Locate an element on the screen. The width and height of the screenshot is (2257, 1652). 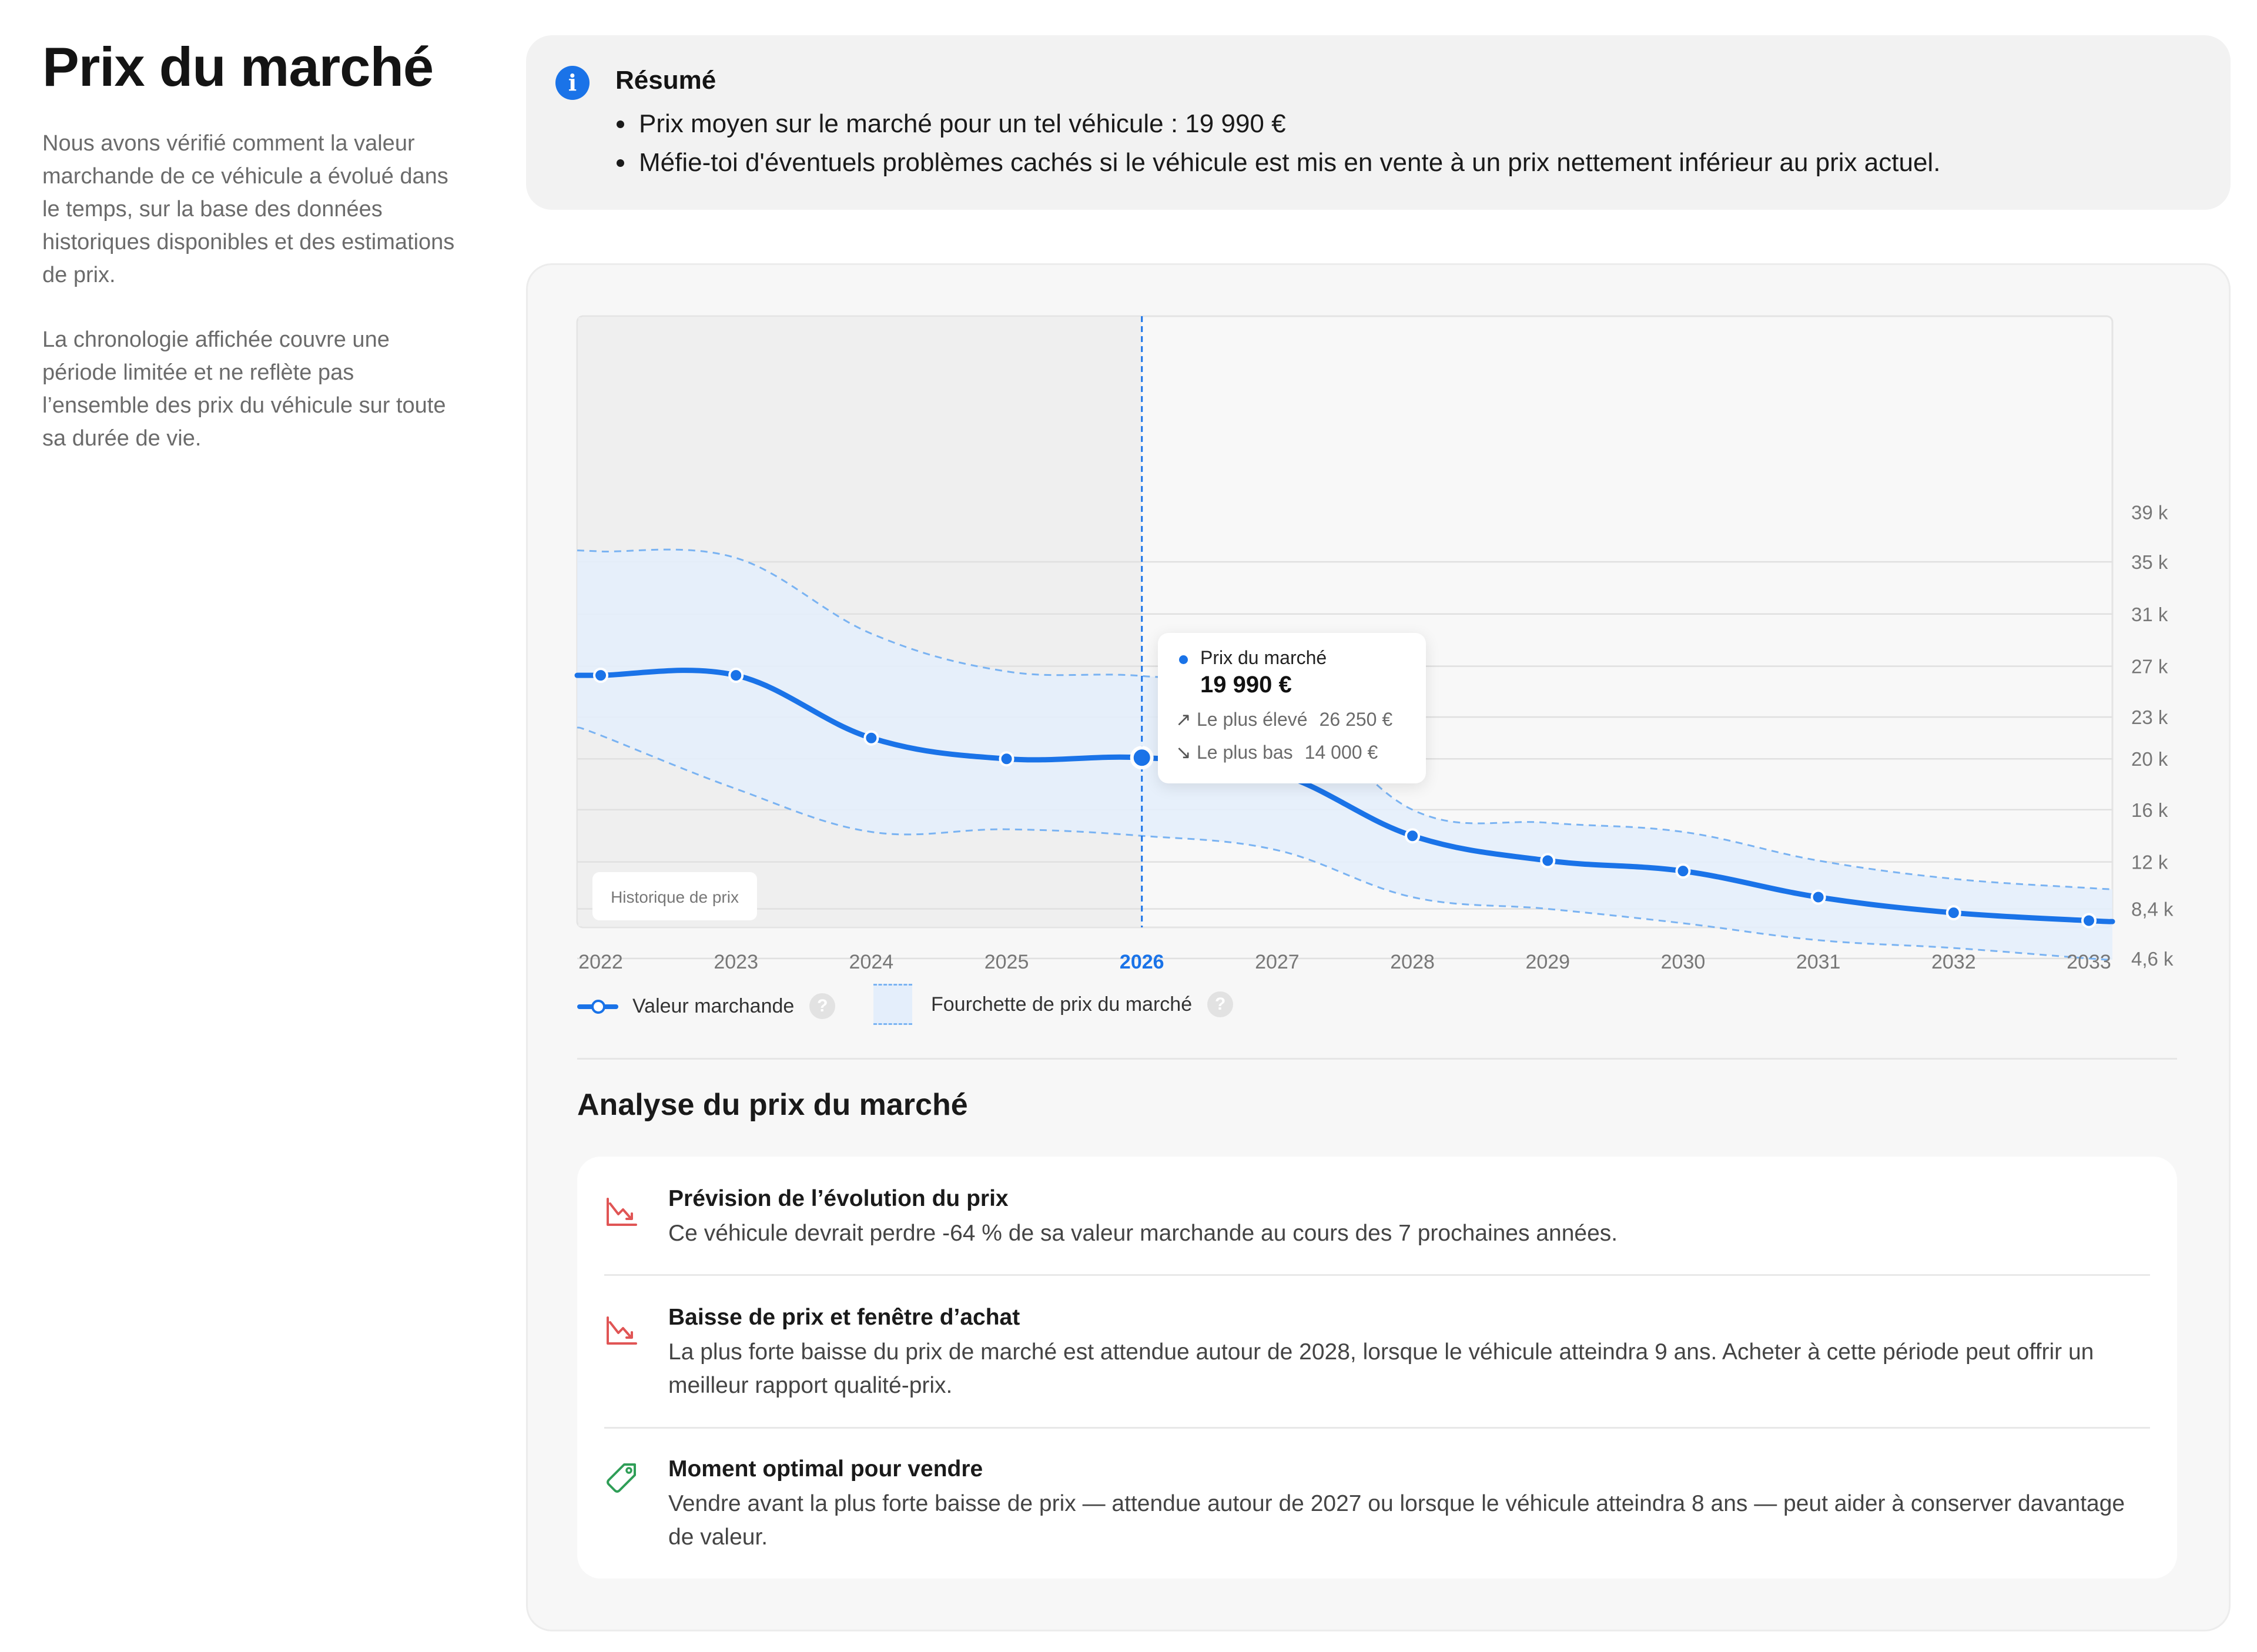
y-tick-label: 39 k is located at coordinates (2149, 513).